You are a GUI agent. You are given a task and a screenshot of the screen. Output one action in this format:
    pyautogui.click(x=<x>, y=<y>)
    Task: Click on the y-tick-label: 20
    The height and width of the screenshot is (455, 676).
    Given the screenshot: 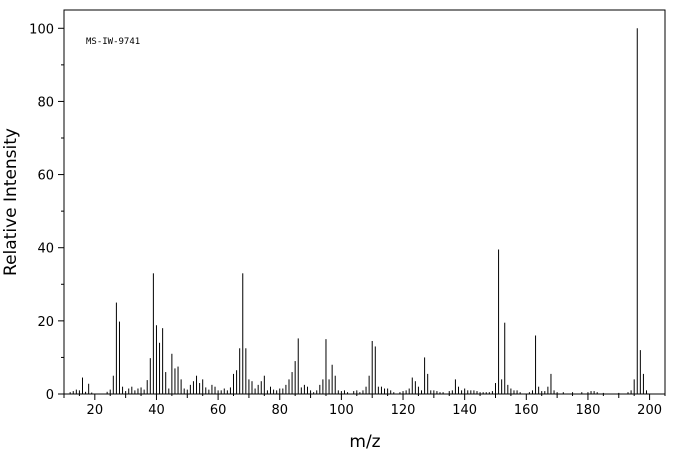 What is the action you would take?
    pyautogui.click(x=45, y=322)
    